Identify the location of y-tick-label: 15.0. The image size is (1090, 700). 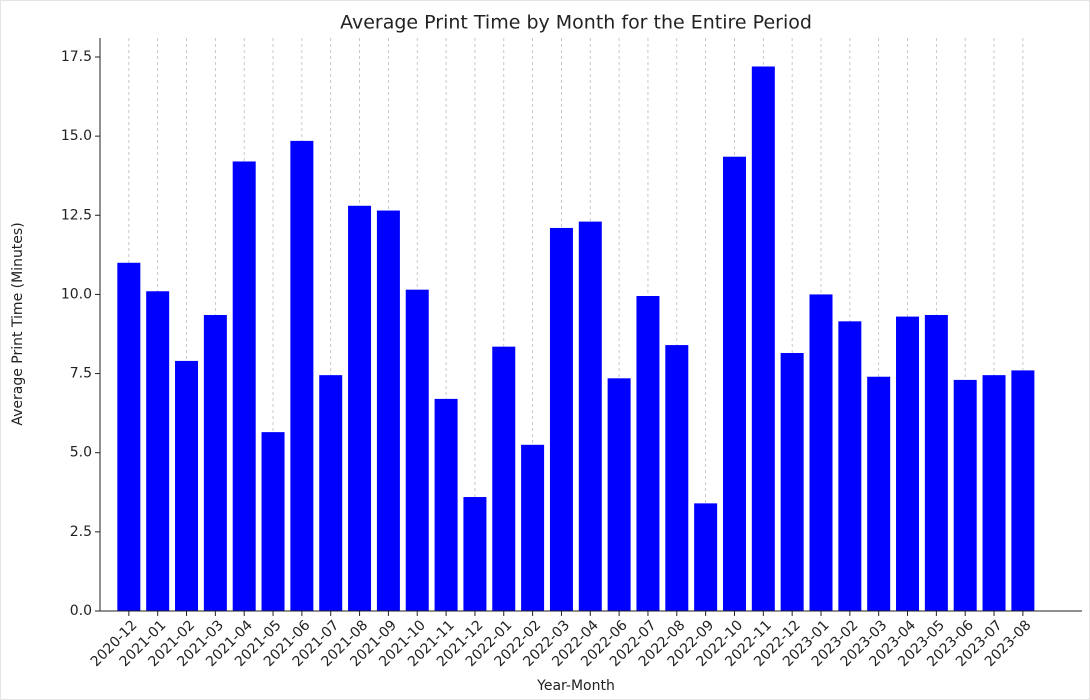
(76, 136).